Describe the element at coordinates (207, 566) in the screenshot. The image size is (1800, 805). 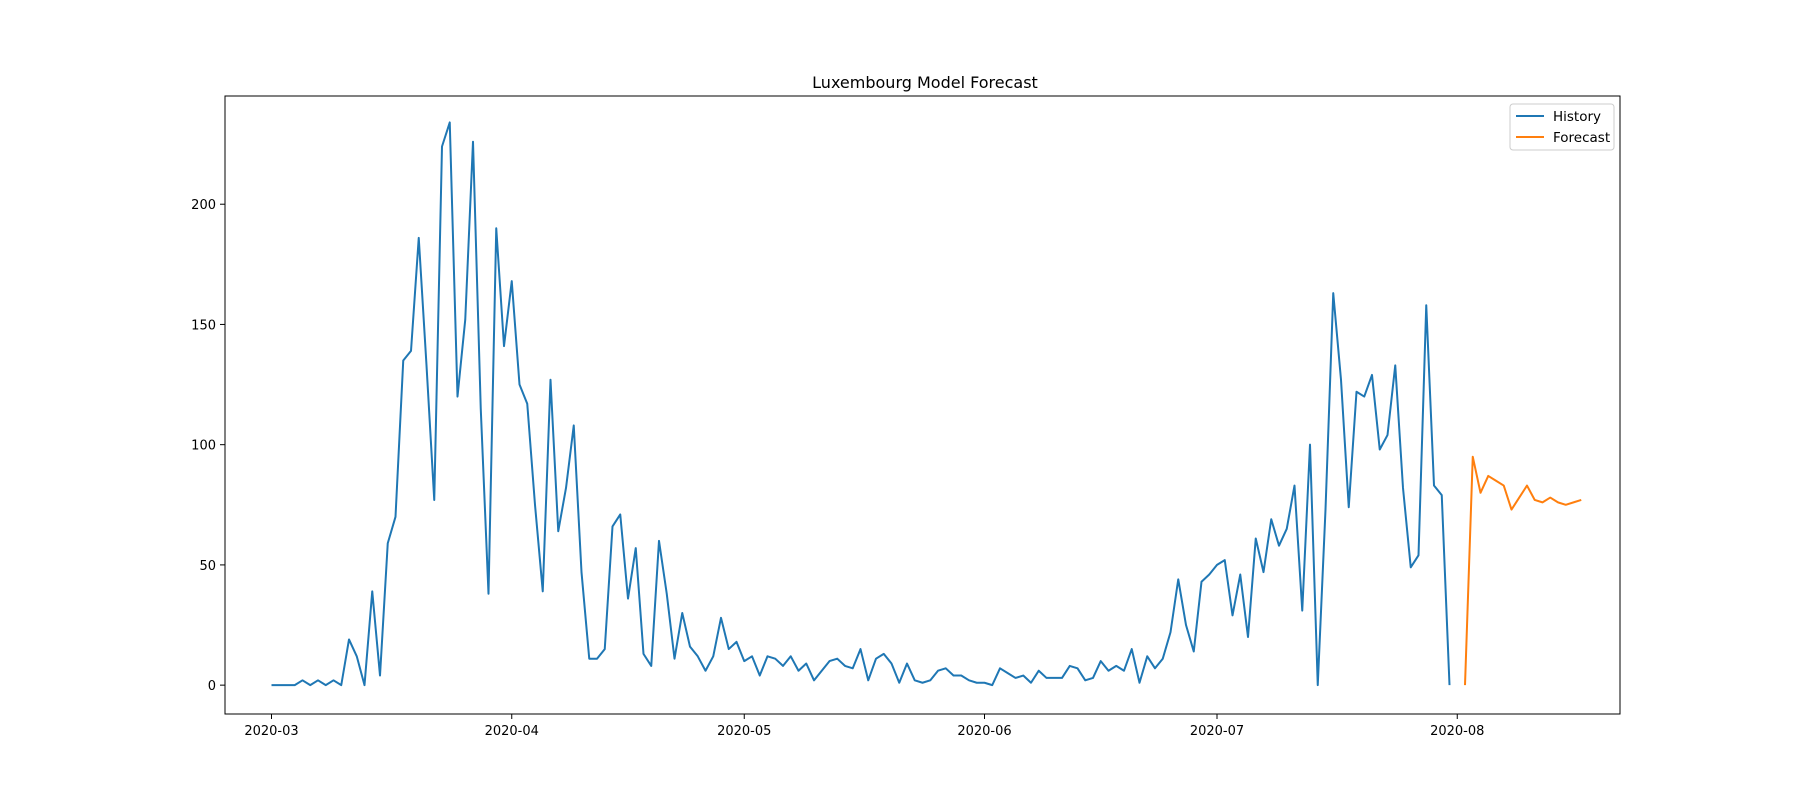
I see `y-tick-label: 50` at that location.